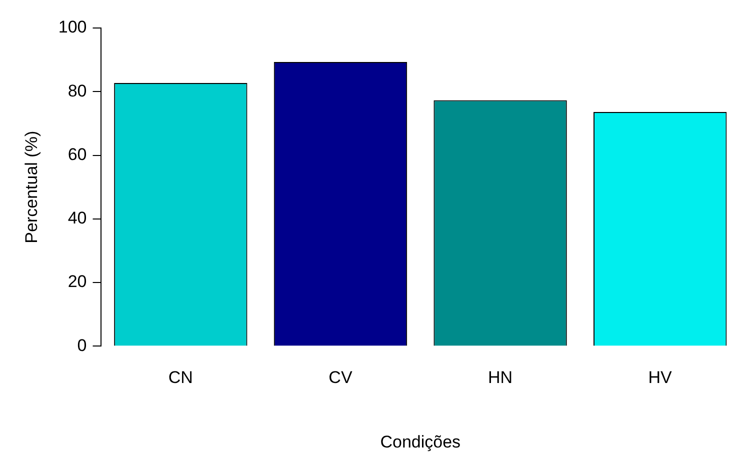 This screenshot has width=748, height=475. Describe the element at coordinates (77, 90) in the screenshot. I see `y-tick-label: 80` at that location.